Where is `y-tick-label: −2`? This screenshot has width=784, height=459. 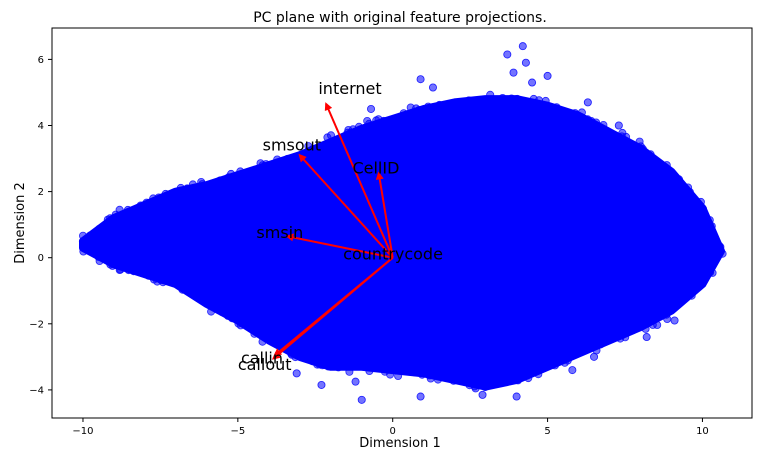
y-tick-label: −2 is located at coordinates (36, 324).